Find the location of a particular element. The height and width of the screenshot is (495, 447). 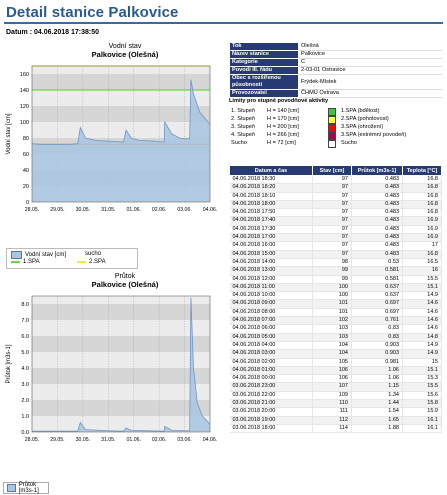

cell-datetime: 04.06.2018 14:00 is located at coordinates (271, 263).